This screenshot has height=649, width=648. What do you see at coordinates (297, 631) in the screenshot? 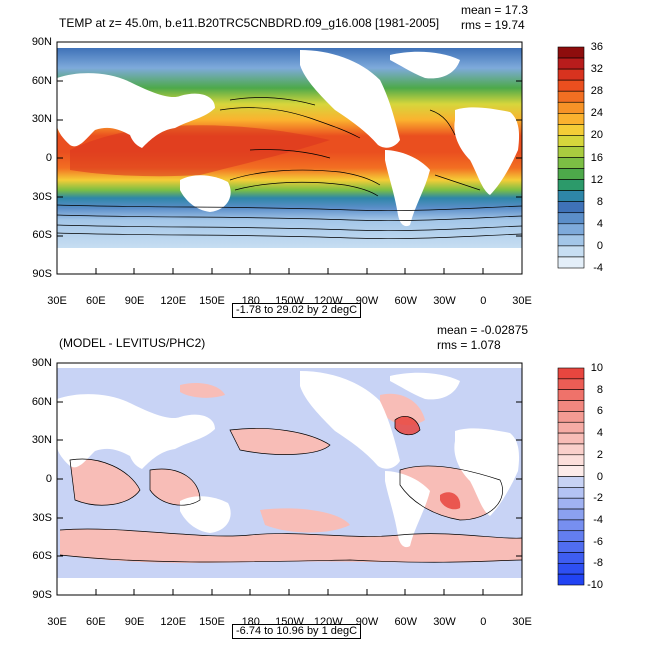
I see `panel-2-range-note: -6.74 to 10.96 by 1 degC` at bounding box center [297, 631].